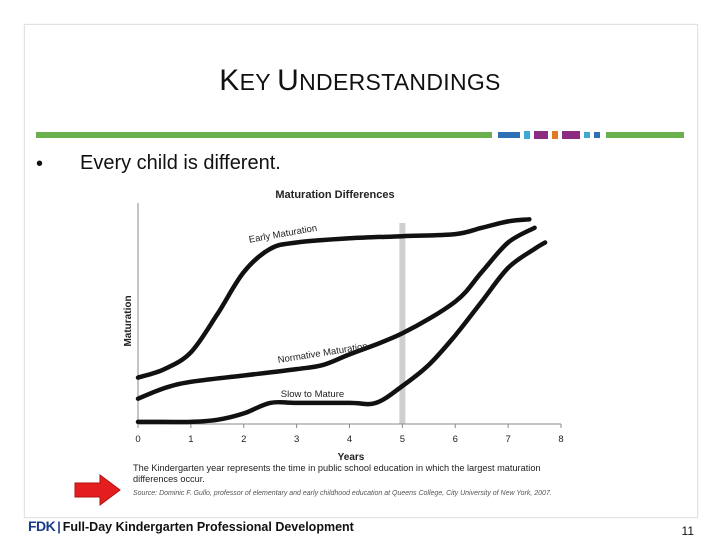 This screenshot has width=720, height=540. What do you see at coordinates (687, 531) in the screenshot?
I see `page-number: 11` at bounding box center [687, 531].